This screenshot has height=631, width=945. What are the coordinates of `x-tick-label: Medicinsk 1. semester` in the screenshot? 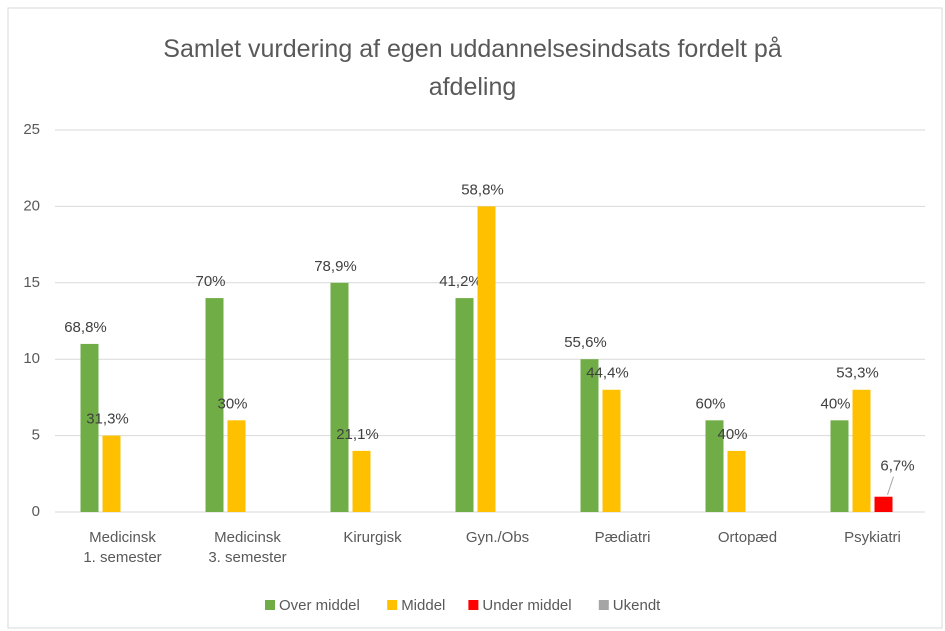 It's located at (122, 547).